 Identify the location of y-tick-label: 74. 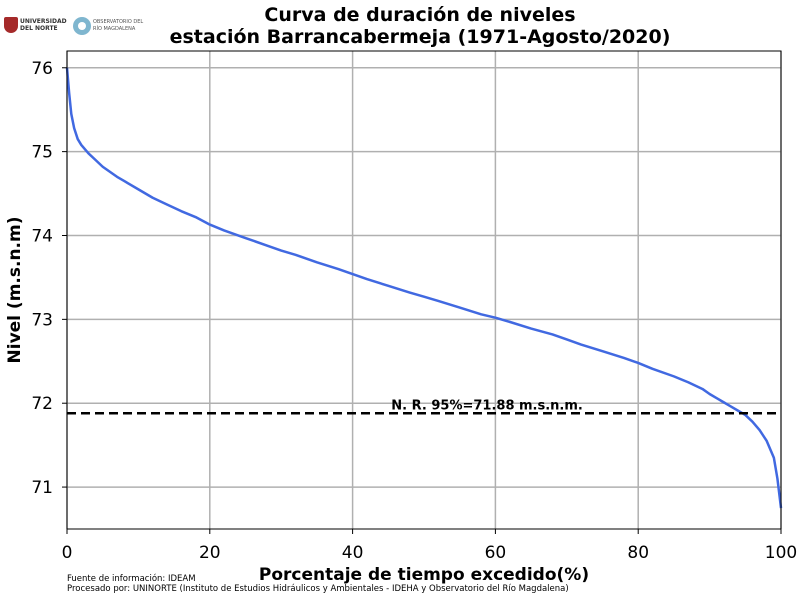
(42, 236).